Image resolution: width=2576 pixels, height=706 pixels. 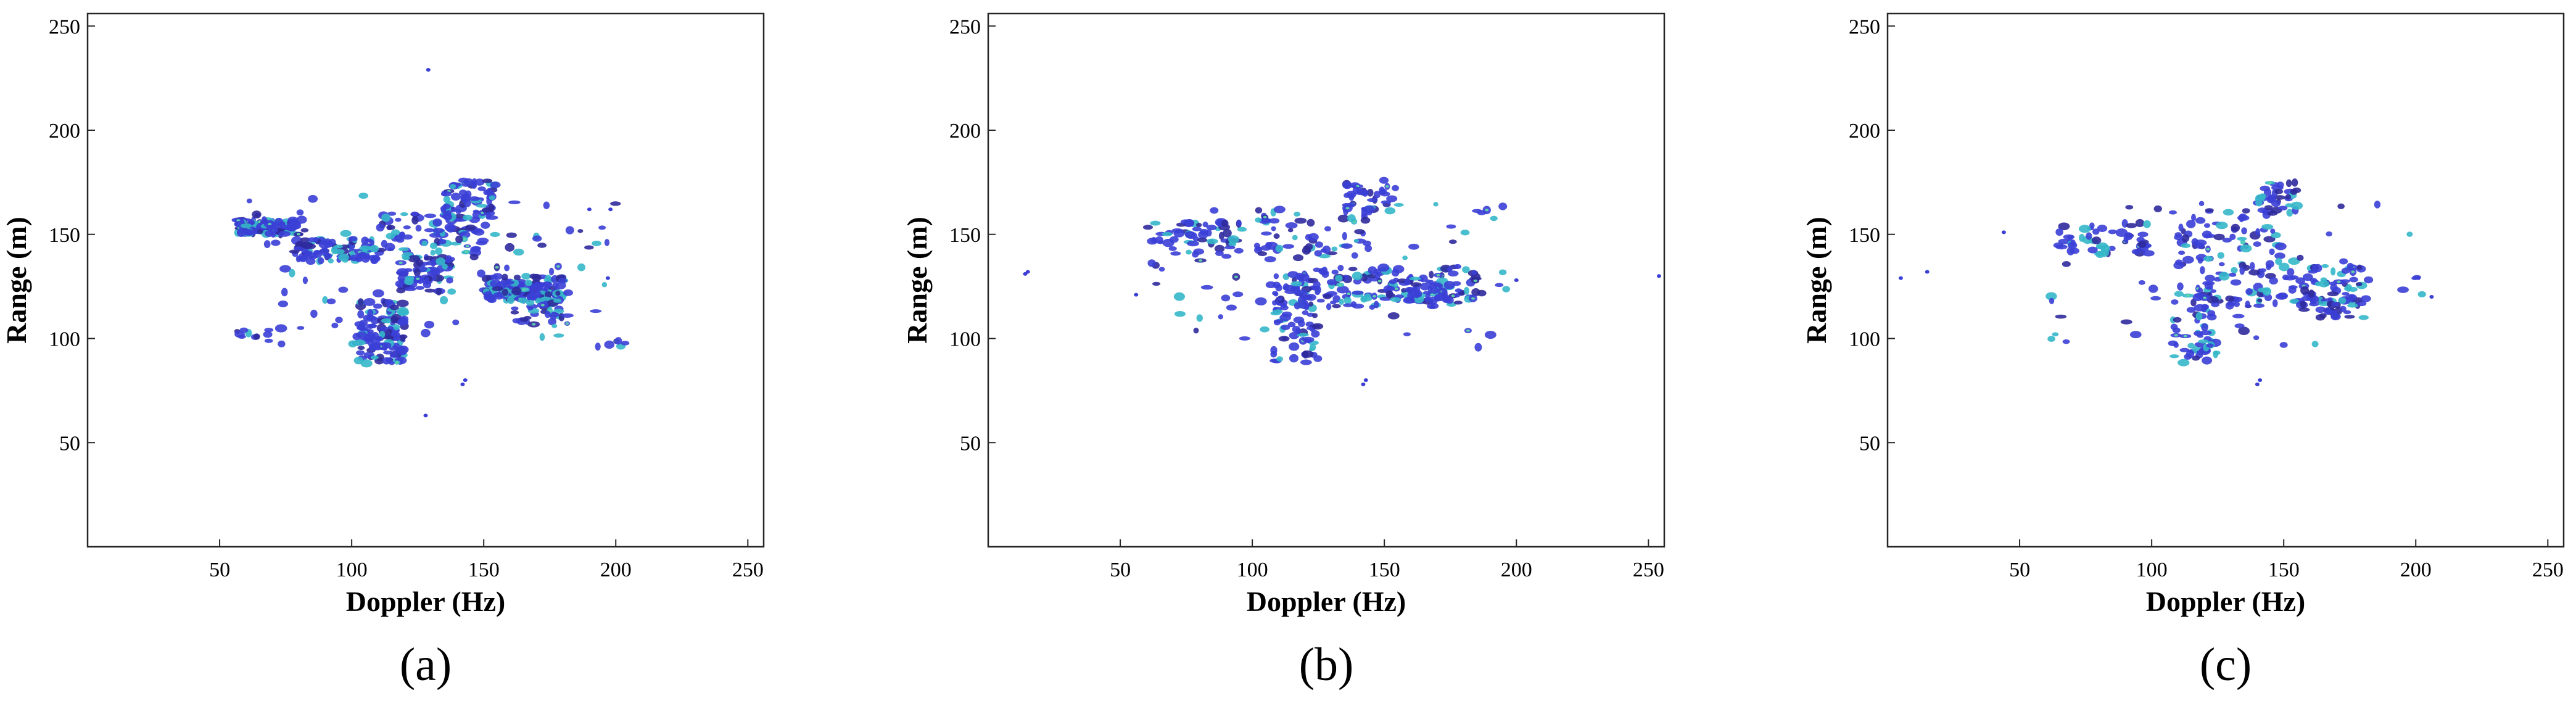 I want to click on y-tick-label-b: 250, so click(x=965, y=26).